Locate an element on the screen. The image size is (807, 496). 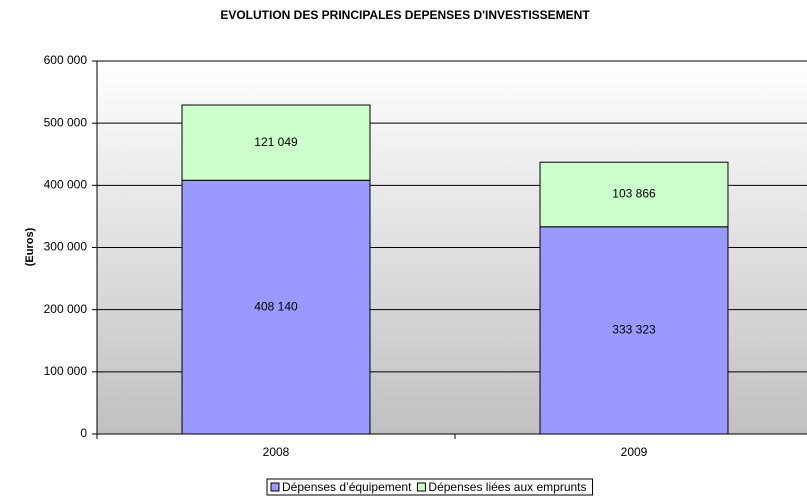
y-tick-label: 200 000 is located at coordinates (66, 309).